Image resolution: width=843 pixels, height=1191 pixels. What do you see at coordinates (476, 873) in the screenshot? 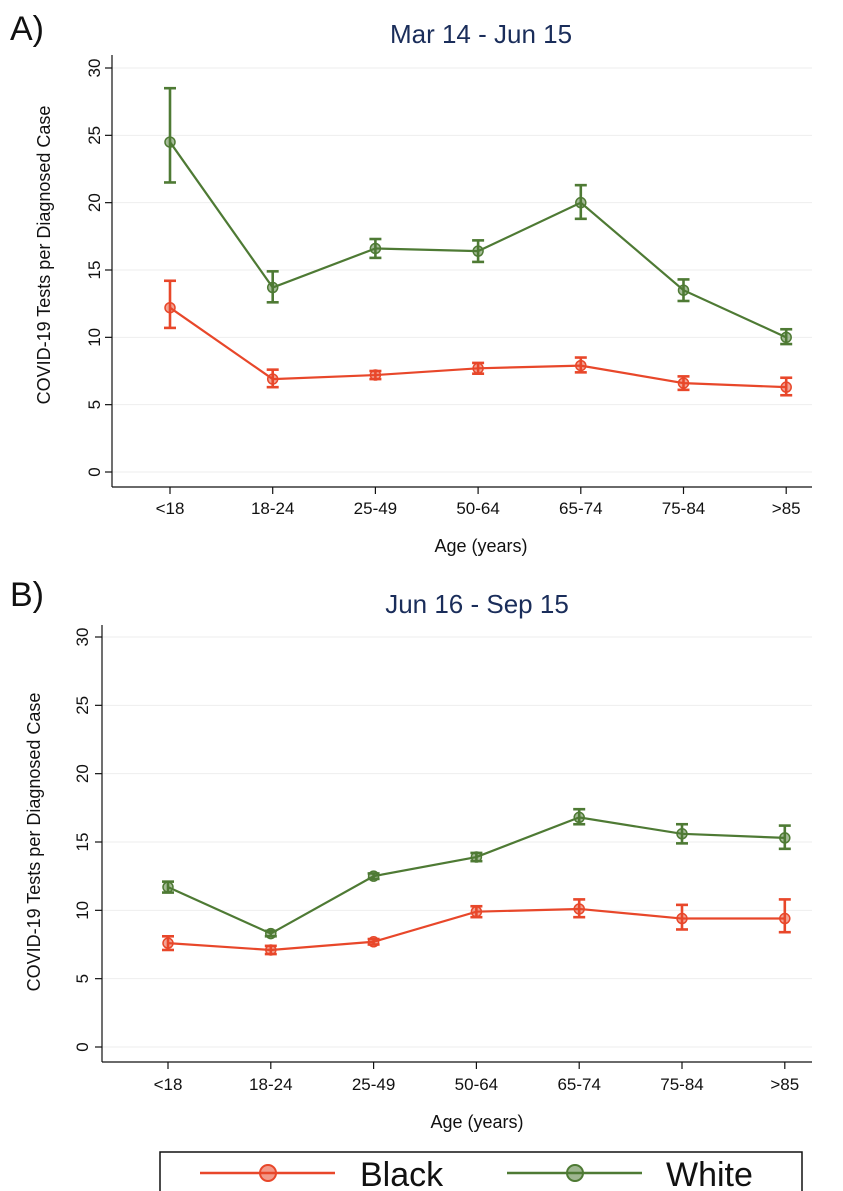
I see `series-white` at bounding box center [476, 873].